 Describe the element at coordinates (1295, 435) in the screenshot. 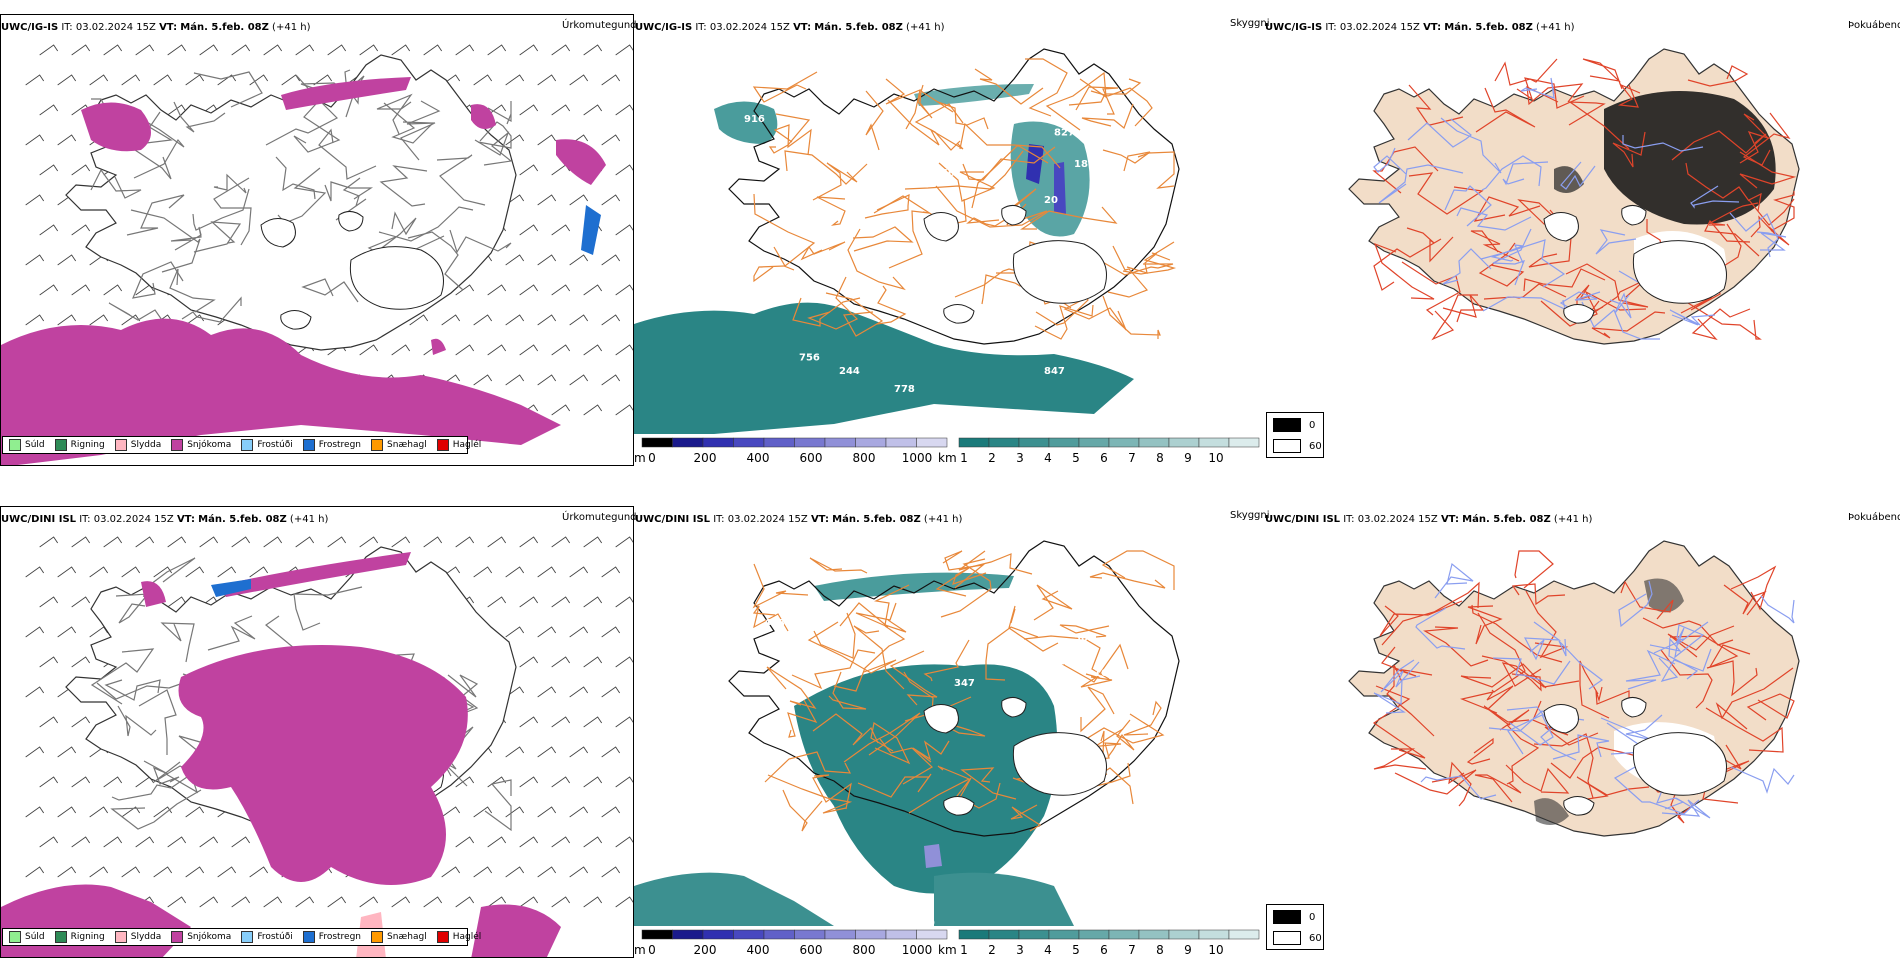

I see `fog-legend: 0 60` at that location.